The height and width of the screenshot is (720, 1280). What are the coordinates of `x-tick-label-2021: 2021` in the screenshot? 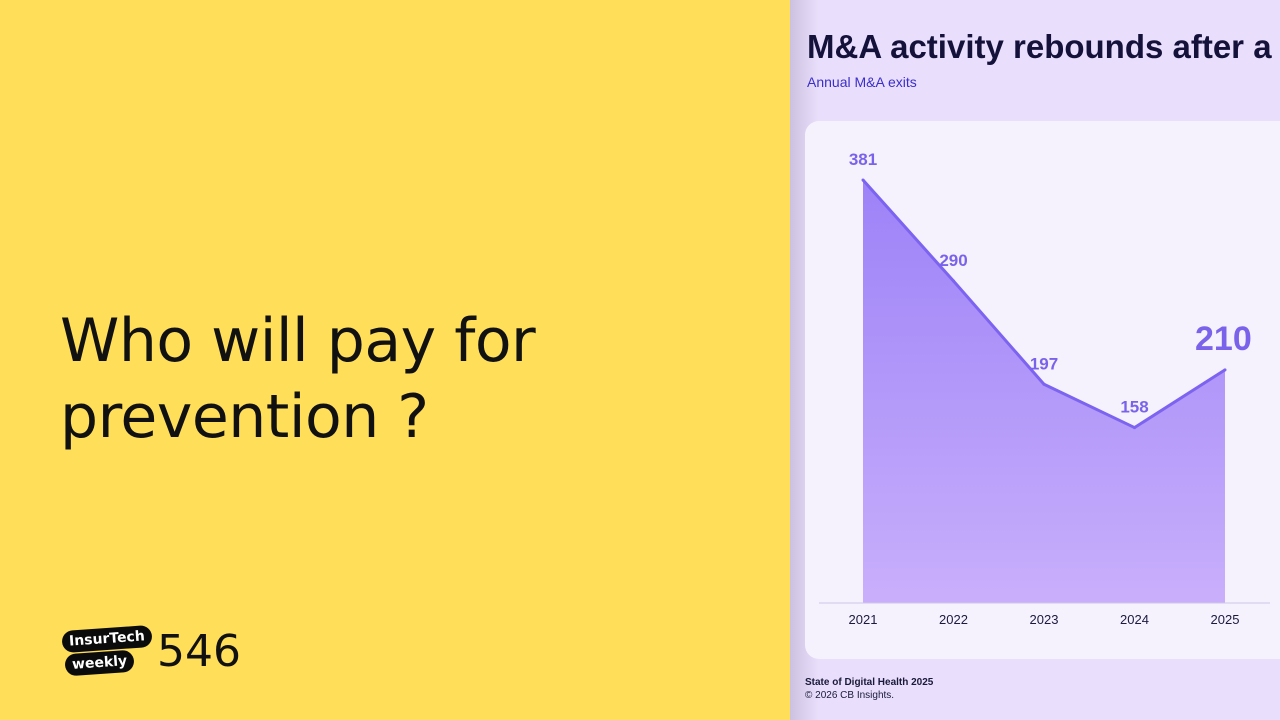 It's located at (863, 619).